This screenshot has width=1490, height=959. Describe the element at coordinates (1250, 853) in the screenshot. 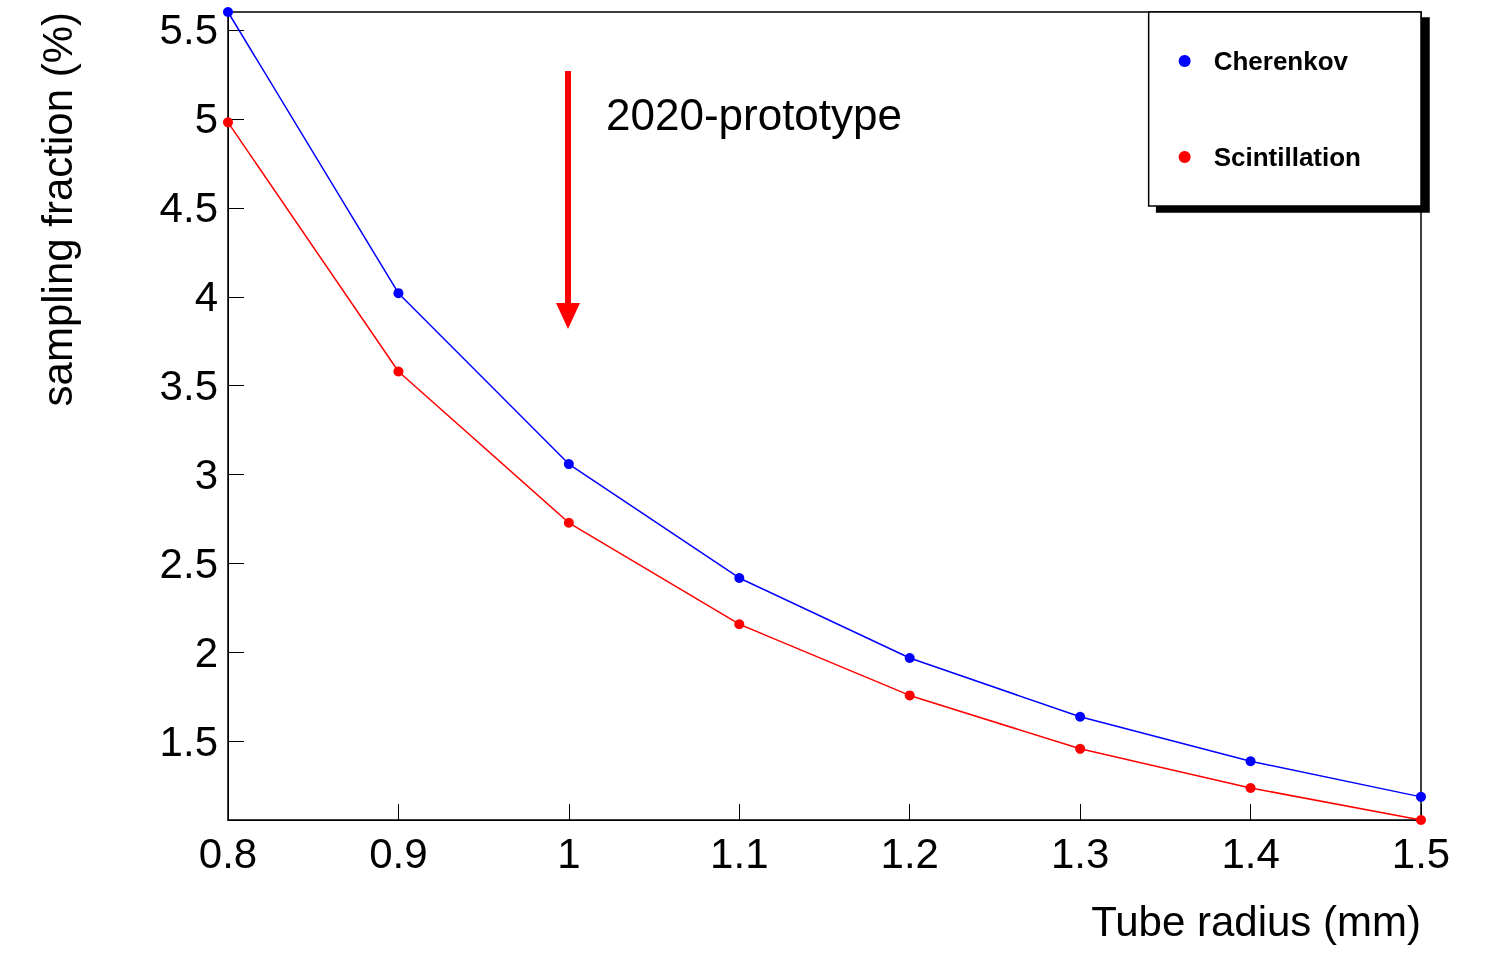

I see `x-tick-label: 1.4` at that location.